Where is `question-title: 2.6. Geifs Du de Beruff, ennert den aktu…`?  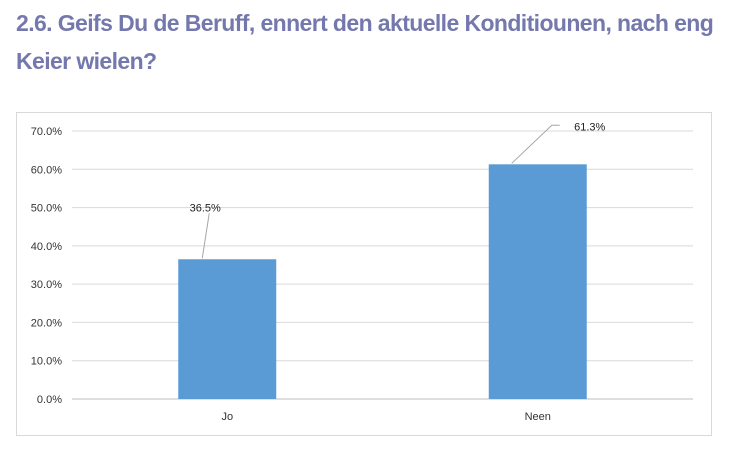 question-title: 2.6. Geifs Du de Beruff, ennert den aktu… is located at coordinates (365, 42).